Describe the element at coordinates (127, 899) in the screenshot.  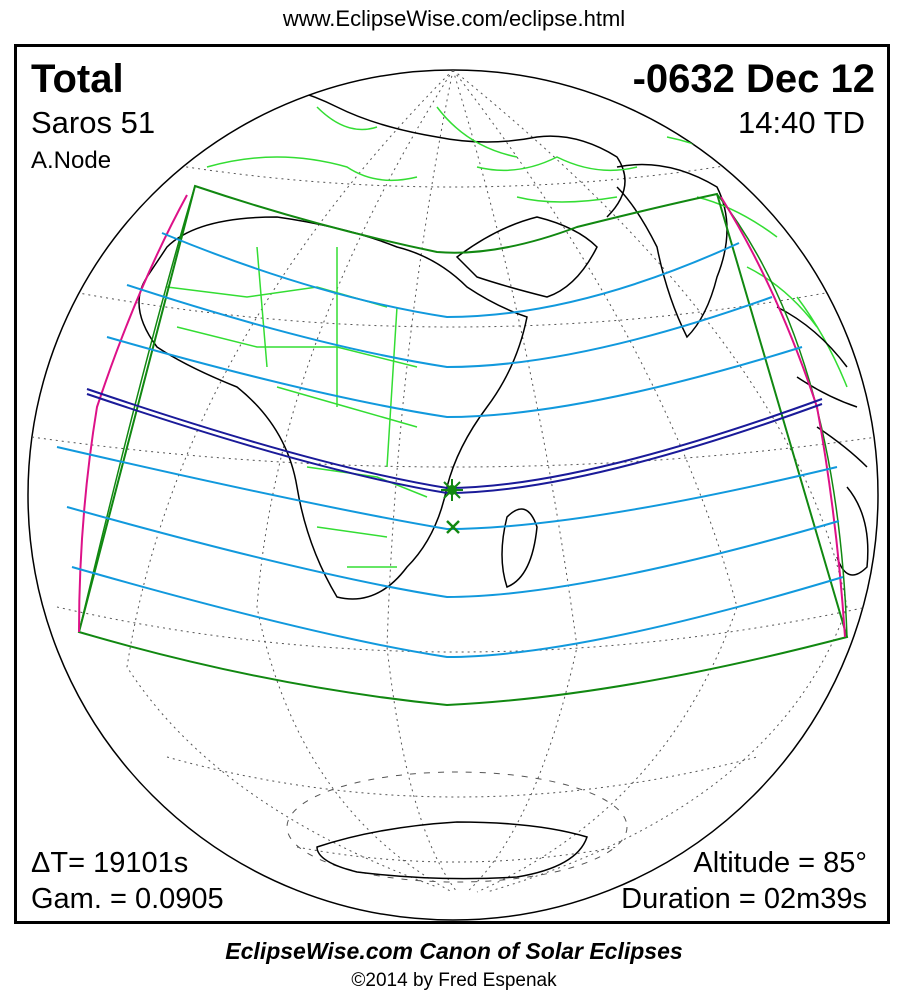
I see `gamma-value: Gam. = 0.0905` at that location.